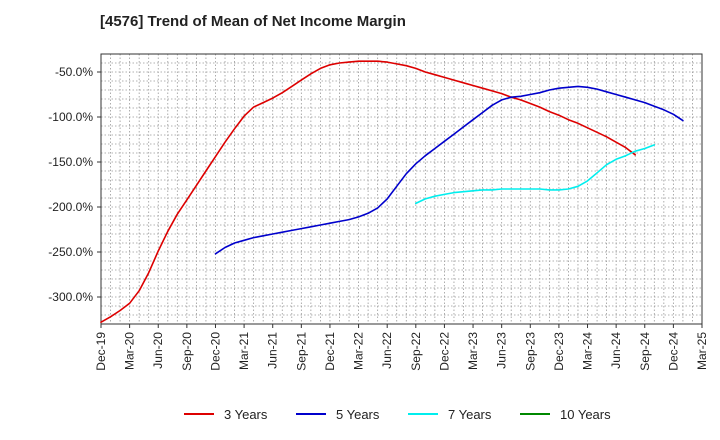 This screenshot has height=440, width=720. What do you see at coordinates (70, 252) in the screenshot?
I see `y-tick-label: -250.0%` at bounding box center [70, 252].